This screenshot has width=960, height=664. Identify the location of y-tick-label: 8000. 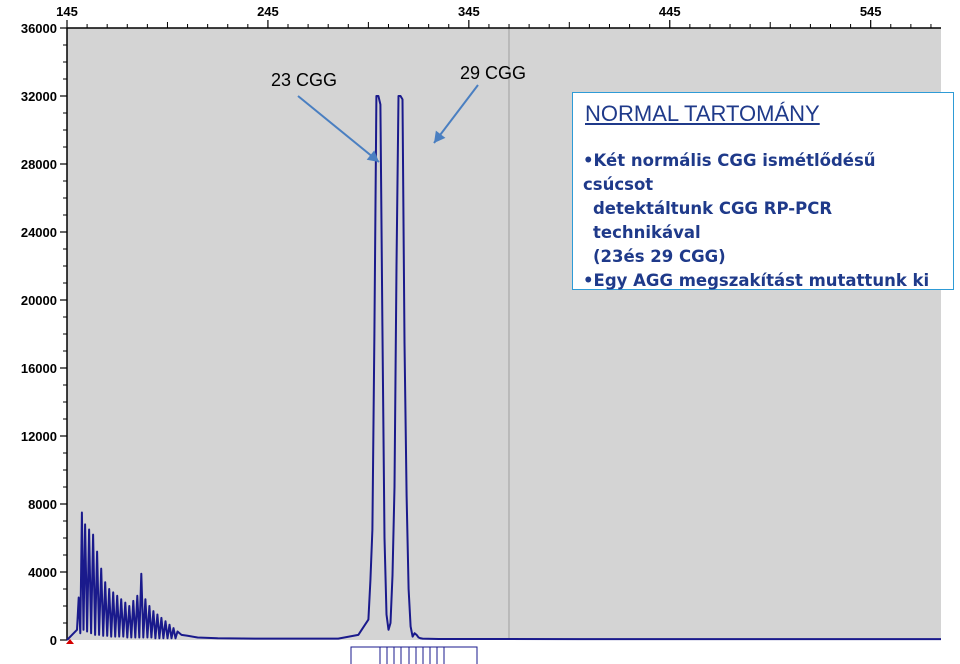
(42, 504).